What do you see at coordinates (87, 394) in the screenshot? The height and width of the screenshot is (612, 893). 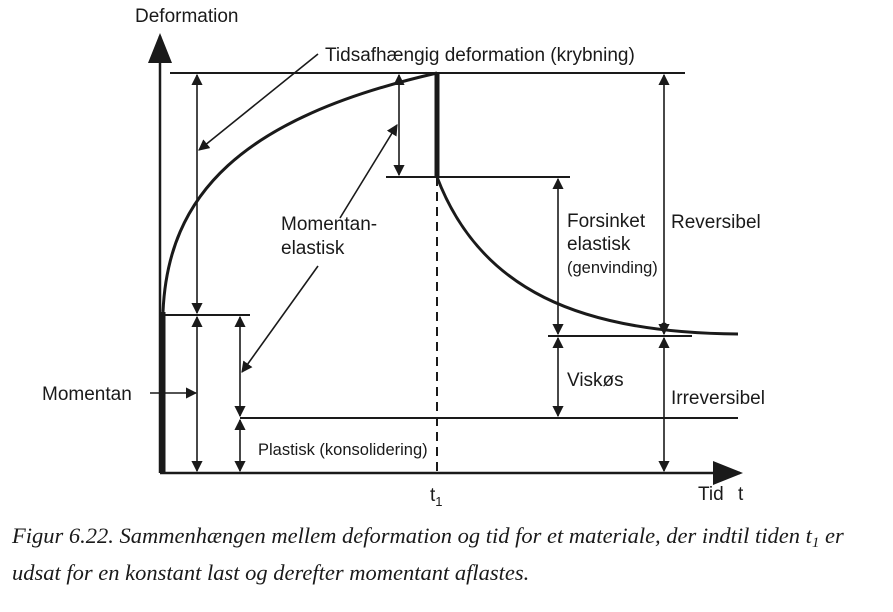 I see `momentan-label: Momentan` at bounding box center [87, 394].